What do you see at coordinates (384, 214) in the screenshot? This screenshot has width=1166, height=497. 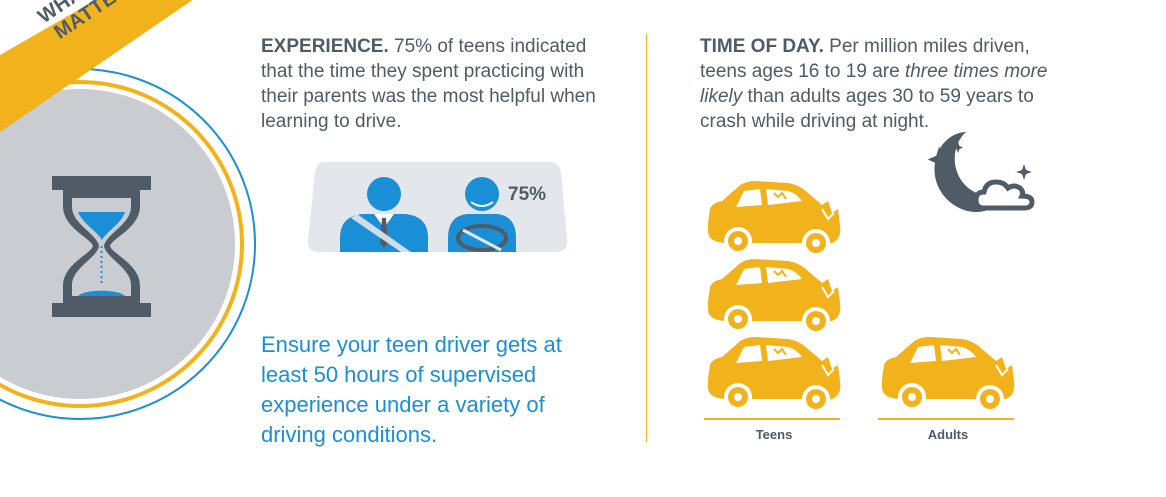 I see `parent-driver-icon` at bounding box center [384, 214].